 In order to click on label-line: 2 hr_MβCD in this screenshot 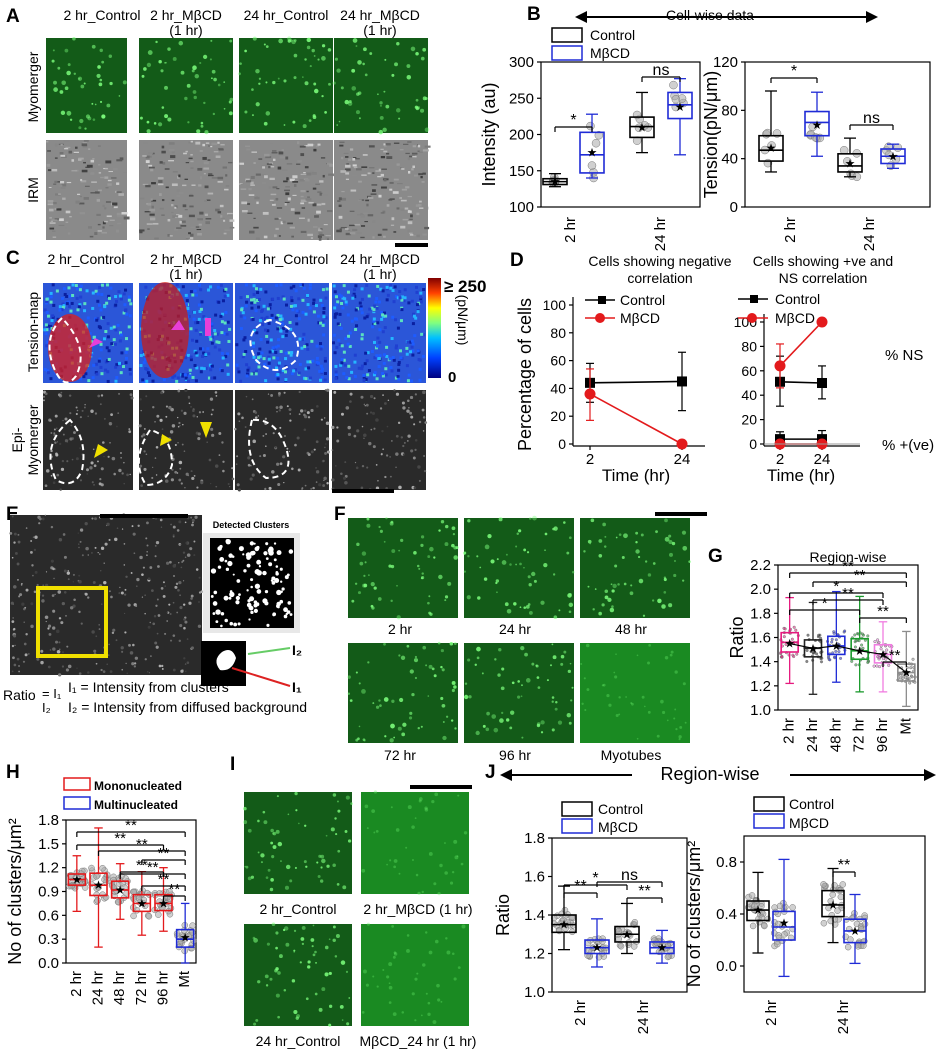, I will do `click(186, 259)`.